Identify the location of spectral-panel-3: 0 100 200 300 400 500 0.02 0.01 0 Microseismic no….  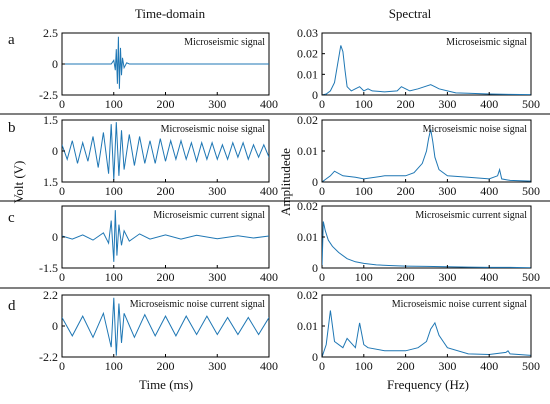
(418, 330).